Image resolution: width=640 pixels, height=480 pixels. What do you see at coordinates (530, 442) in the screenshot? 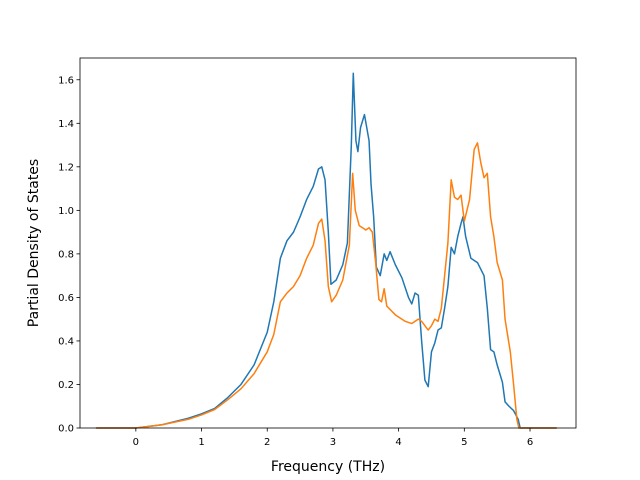
I see `x-tick-label: 6` at bounding box center [530, 442].